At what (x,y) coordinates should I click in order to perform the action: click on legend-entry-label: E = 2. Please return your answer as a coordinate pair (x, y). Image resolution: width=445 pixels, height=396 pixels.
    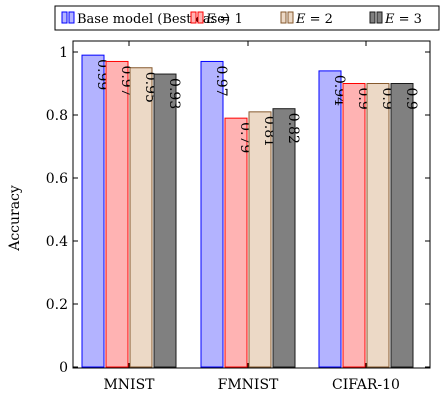
    Looking at the image, I should click on (314, 19).